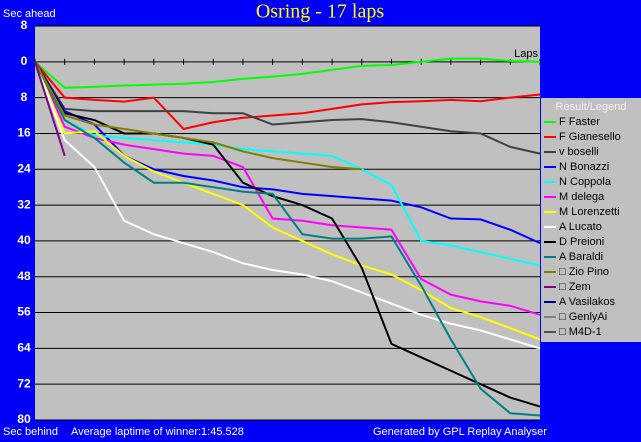 This screenshot has height=442, width=641. I want to click on footer-left: Average laptime of winner:1:45.528, so click(157, 432).